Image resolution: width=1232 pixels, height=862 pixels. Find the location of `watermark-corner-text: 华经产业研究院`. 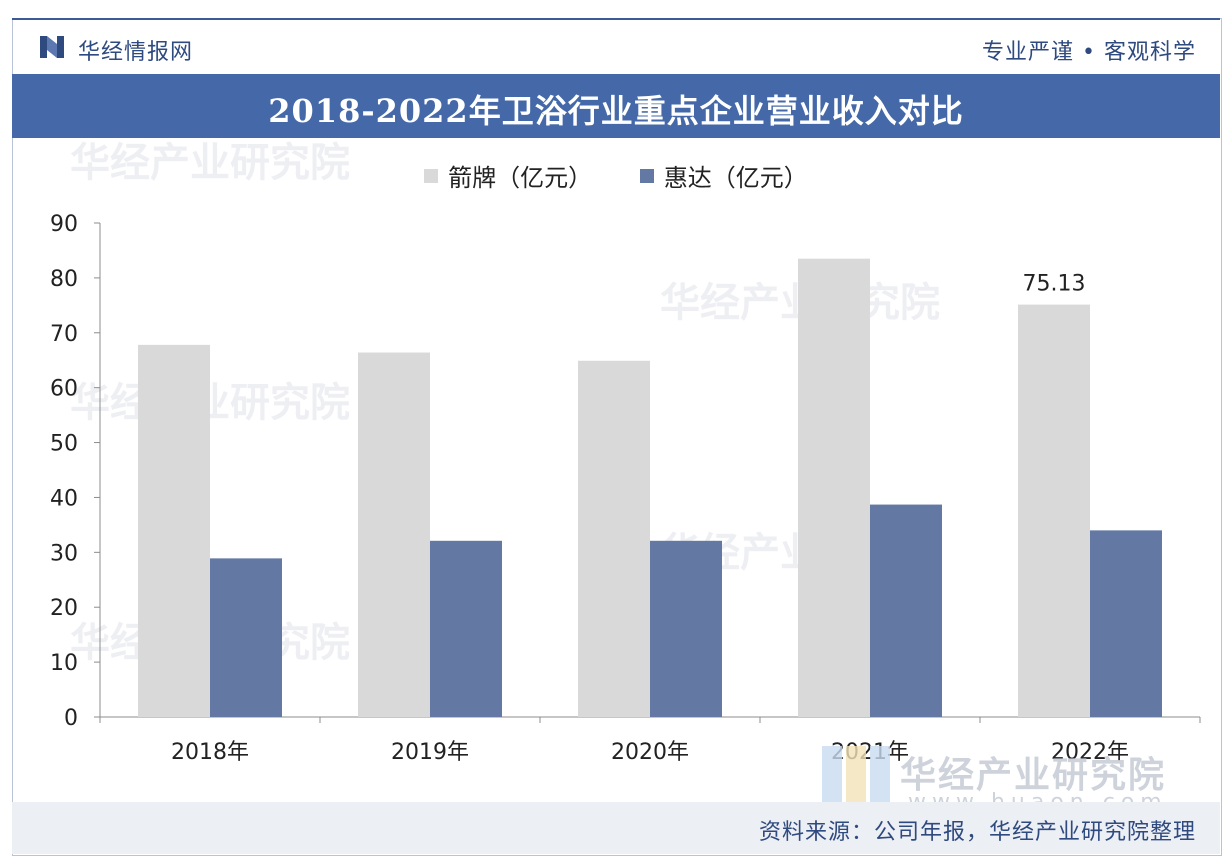

watermark-corner-text: 华经产业研究院 is located at coordinates (1033, 775).